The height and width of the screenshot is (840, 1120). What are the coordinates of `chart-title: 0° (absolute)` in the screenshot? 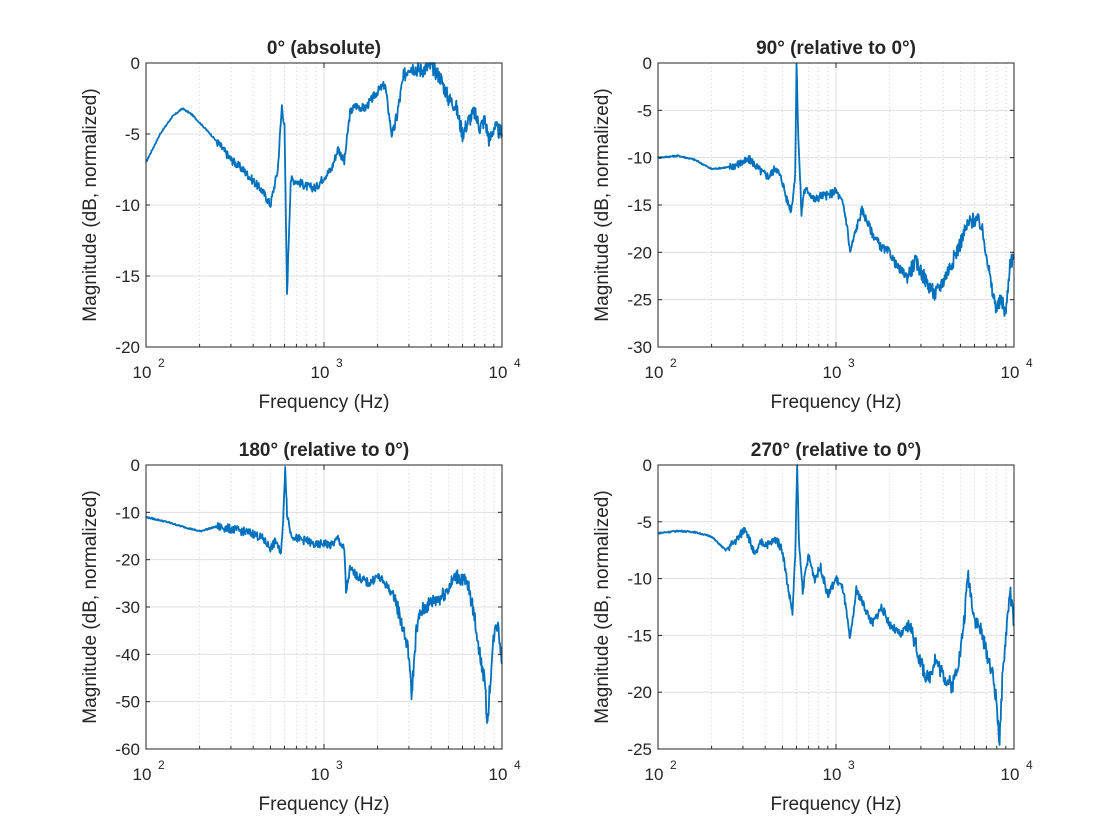 It's located at (324, 48).